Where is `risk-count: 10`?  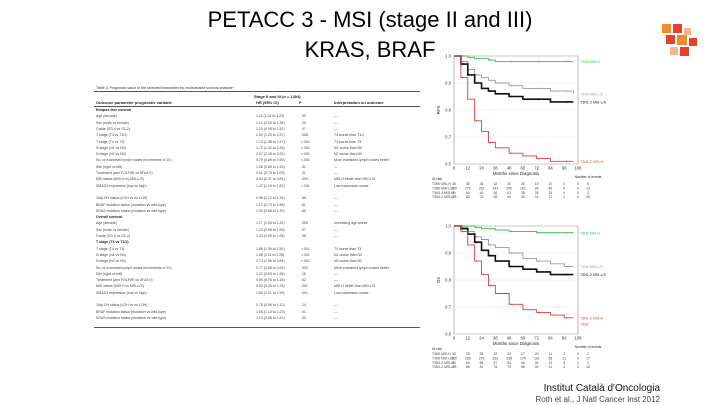 risk-count: 10 is located at coordinates (551, 184).